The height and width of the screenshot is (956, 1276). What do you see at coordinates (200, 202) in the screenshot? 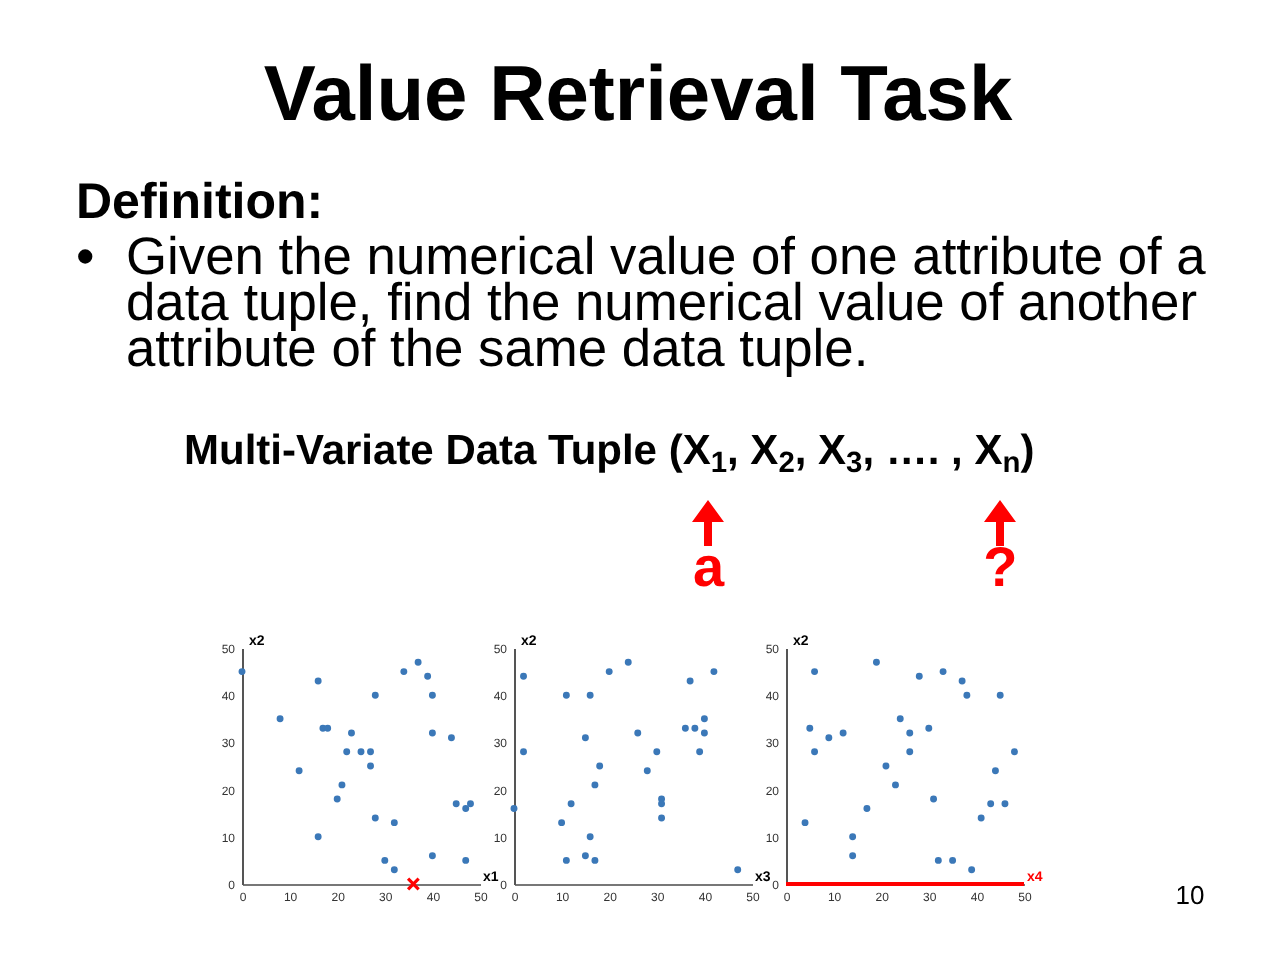
I see `text: Definition:` at bounding box center [200, 202].